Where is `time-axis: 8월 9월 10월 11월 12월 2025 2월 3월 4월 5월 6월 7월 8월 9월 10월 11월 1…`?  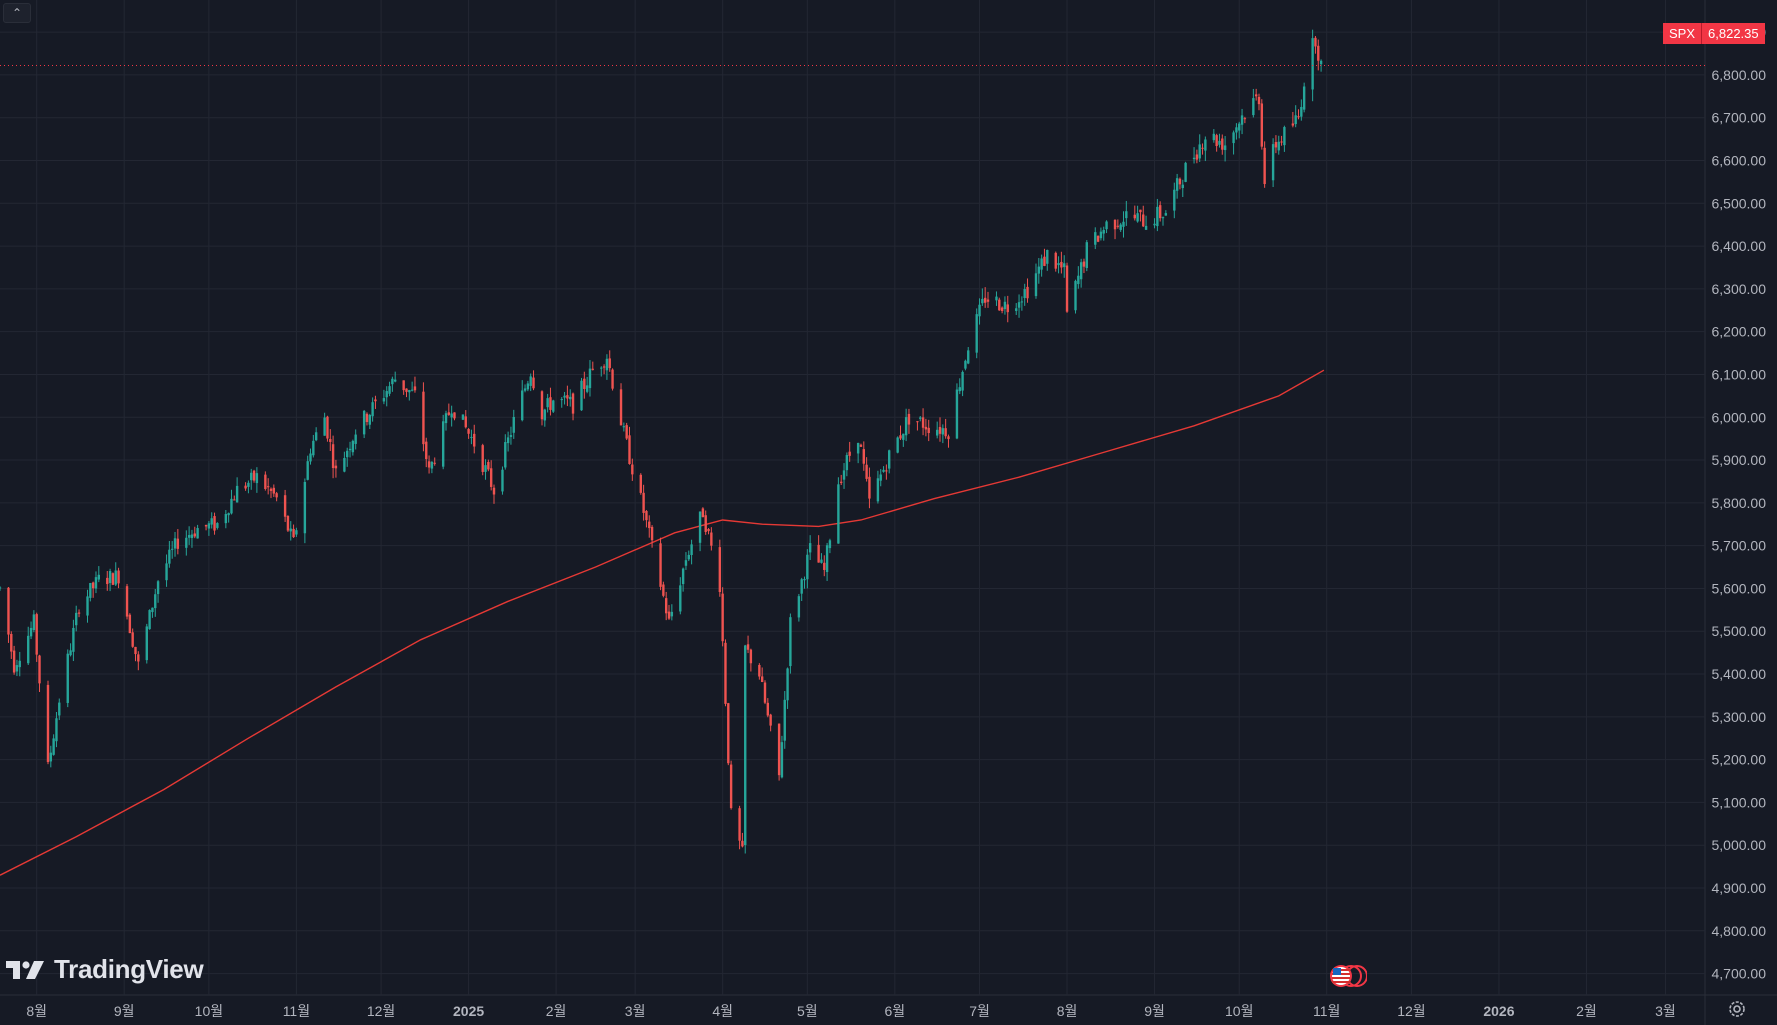
time-axis: 8월 9월 10월 11월 12월 2025 2월 3월 4월 5월 6월 7월 8월 9월 10월 11월 1… is located at coordinates (850, 1011).